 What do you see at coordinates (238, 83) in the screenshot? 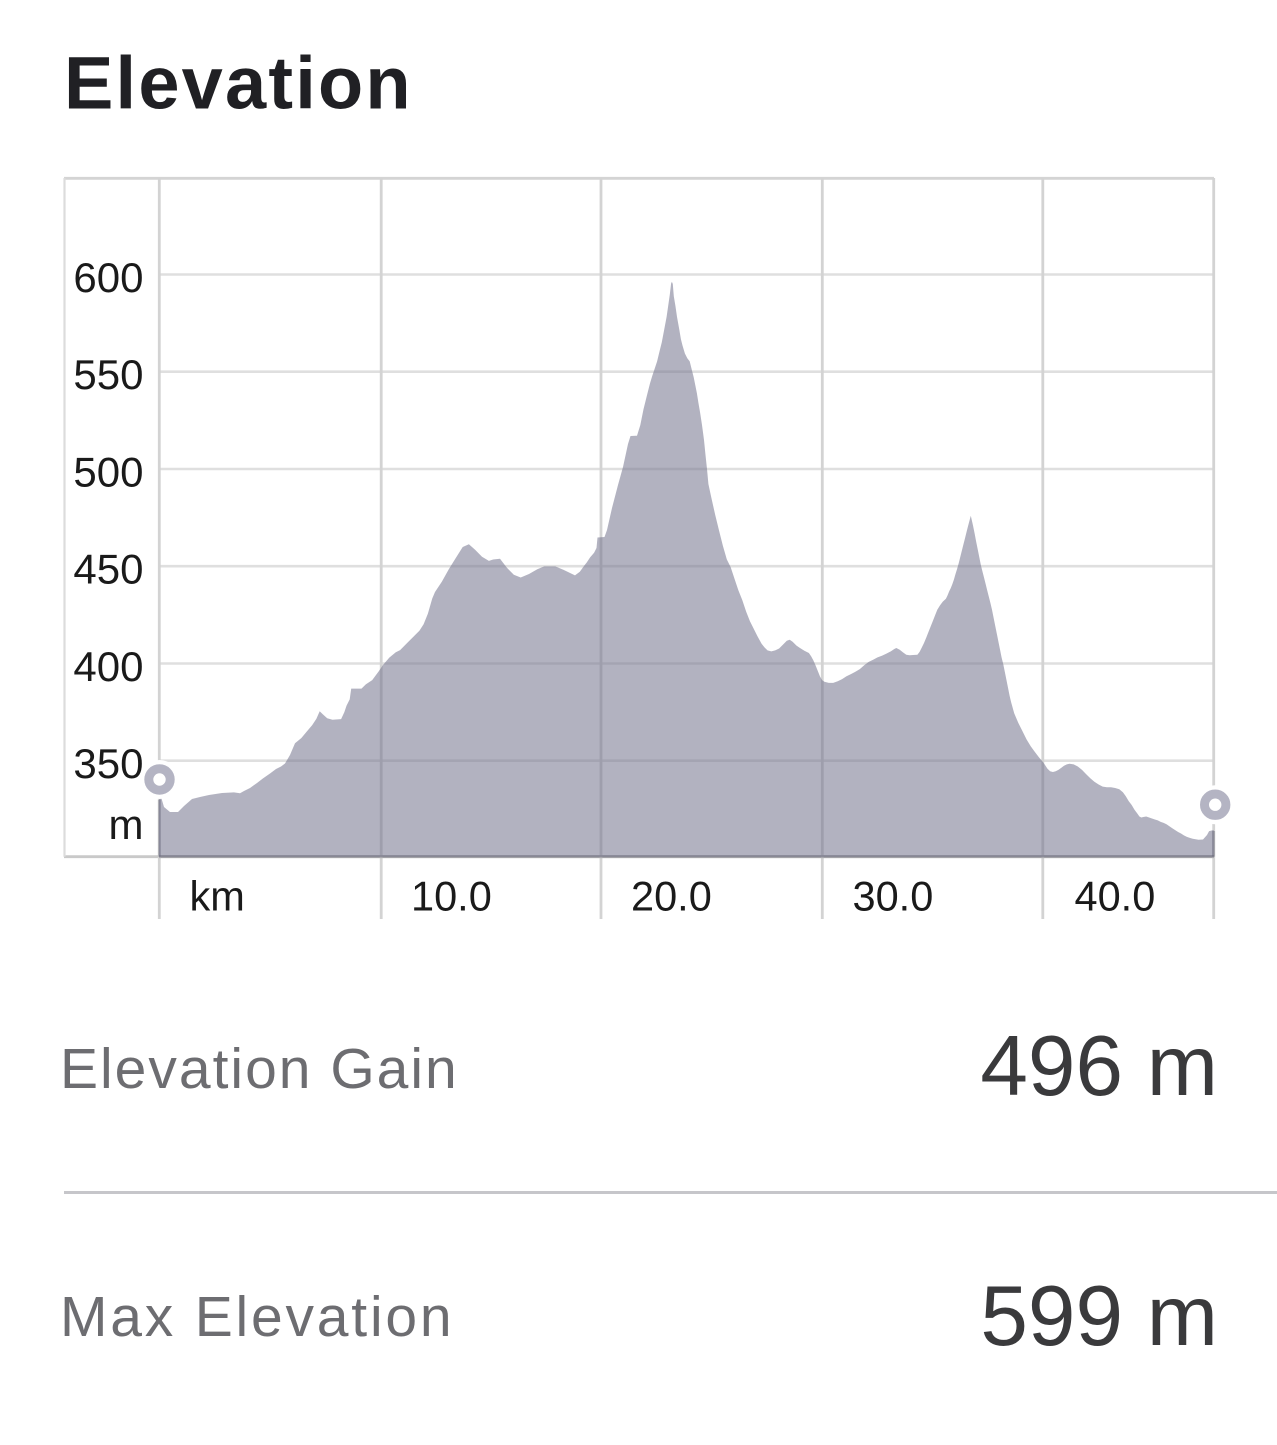
I see `svg-text: Elevation` at bounding box center [238, 83].